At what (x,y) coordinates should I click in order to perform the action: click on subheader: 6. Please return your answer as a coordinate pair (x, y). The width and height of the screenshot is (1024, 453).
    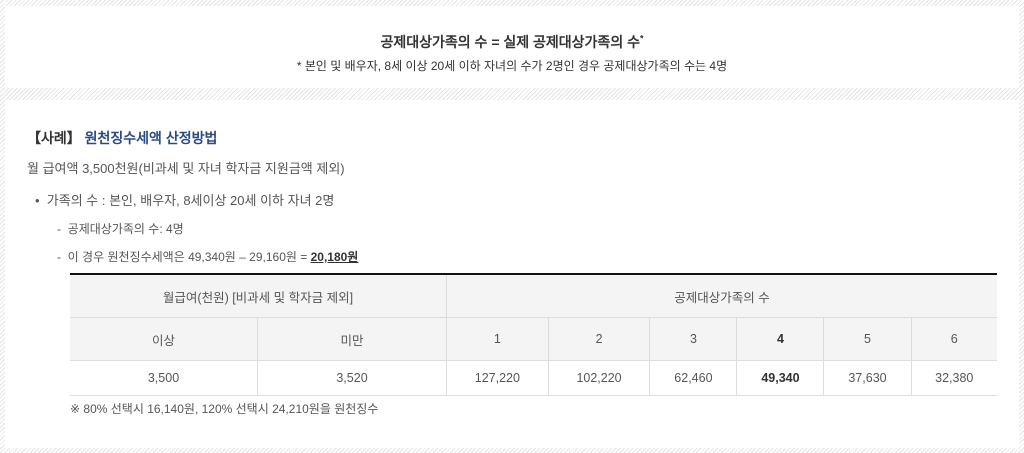
    Looking at the image, I should click on (954, 339).